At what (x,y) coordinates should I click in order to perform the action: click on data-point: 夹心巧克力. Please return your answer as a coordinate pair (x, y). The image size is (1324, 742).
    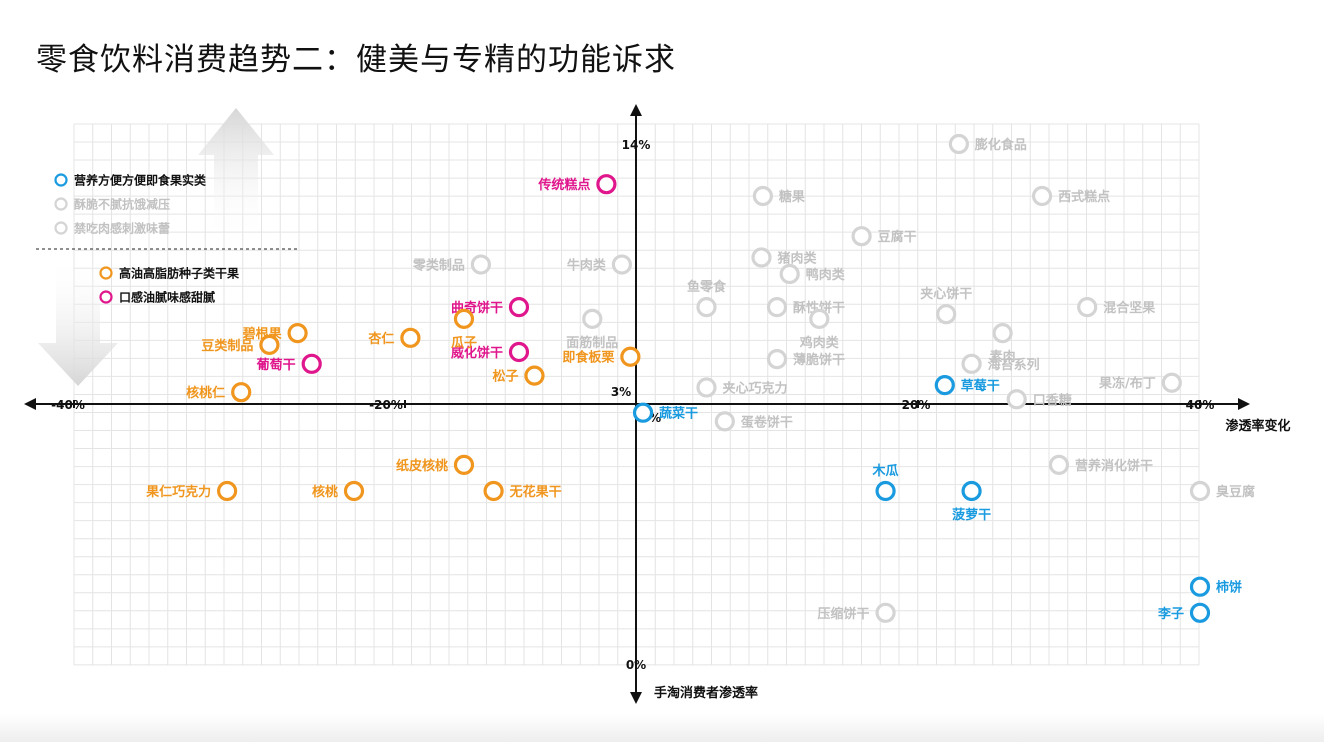
    Looking at the image, I should click on (742, 387).